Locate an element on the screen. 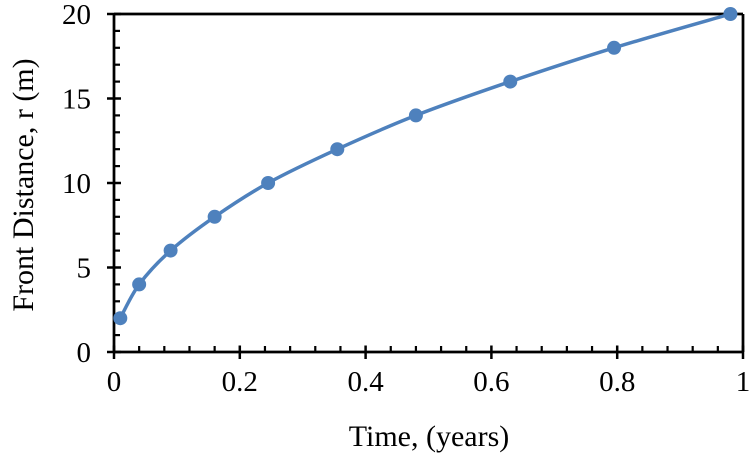  x-axis-title: Time, (years) is located at coordinates (429, 436).